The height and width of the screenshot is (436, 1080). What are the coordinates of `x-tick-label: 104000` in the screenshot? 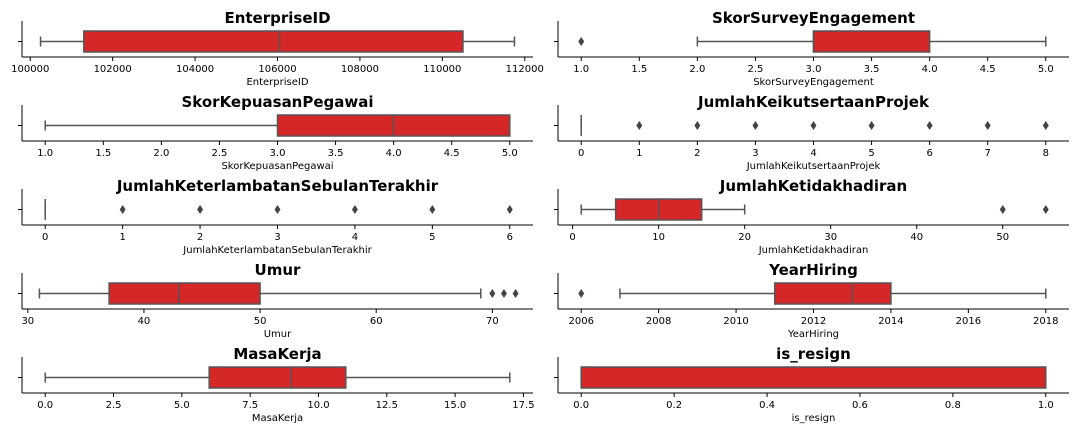 It's located at (195, 69).